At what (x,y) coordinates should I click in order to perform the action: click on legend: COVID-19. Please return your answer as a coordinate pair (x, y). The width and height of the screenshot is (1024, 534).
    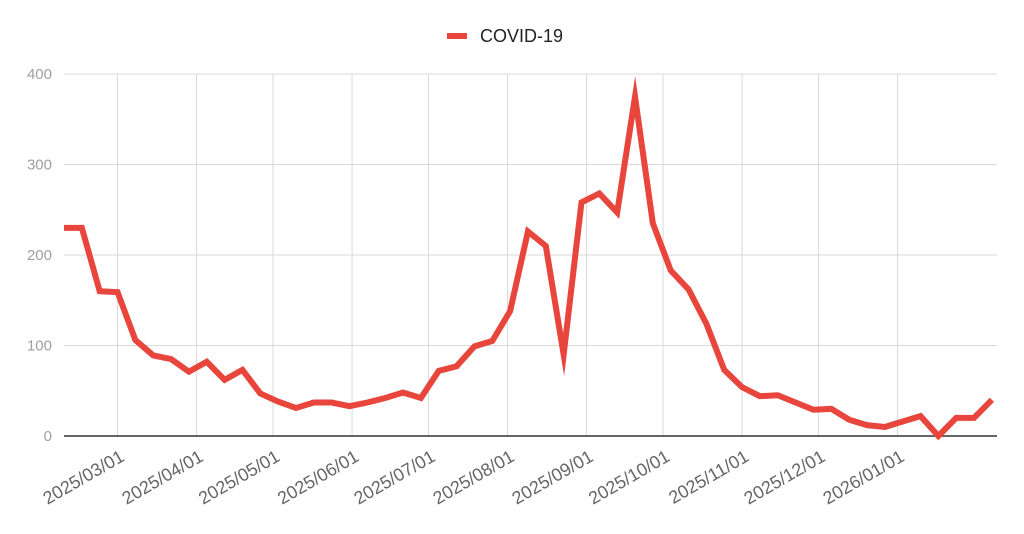
    Looking at the image, I should click on (505, 36).